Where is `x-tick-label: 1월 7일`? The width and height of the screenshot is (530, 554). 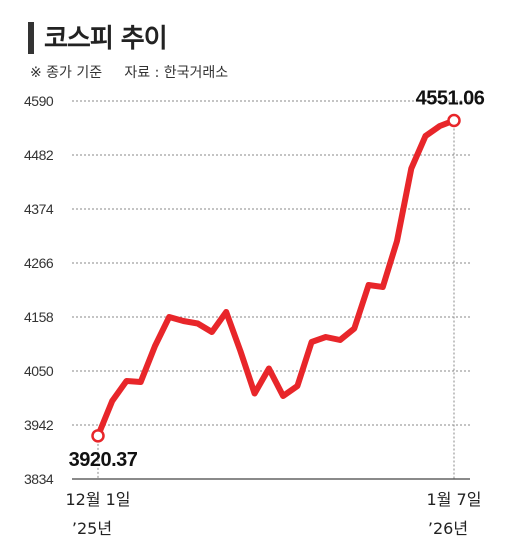 x-tick-label: 1월 7일 is located at coordinates (454, 499).